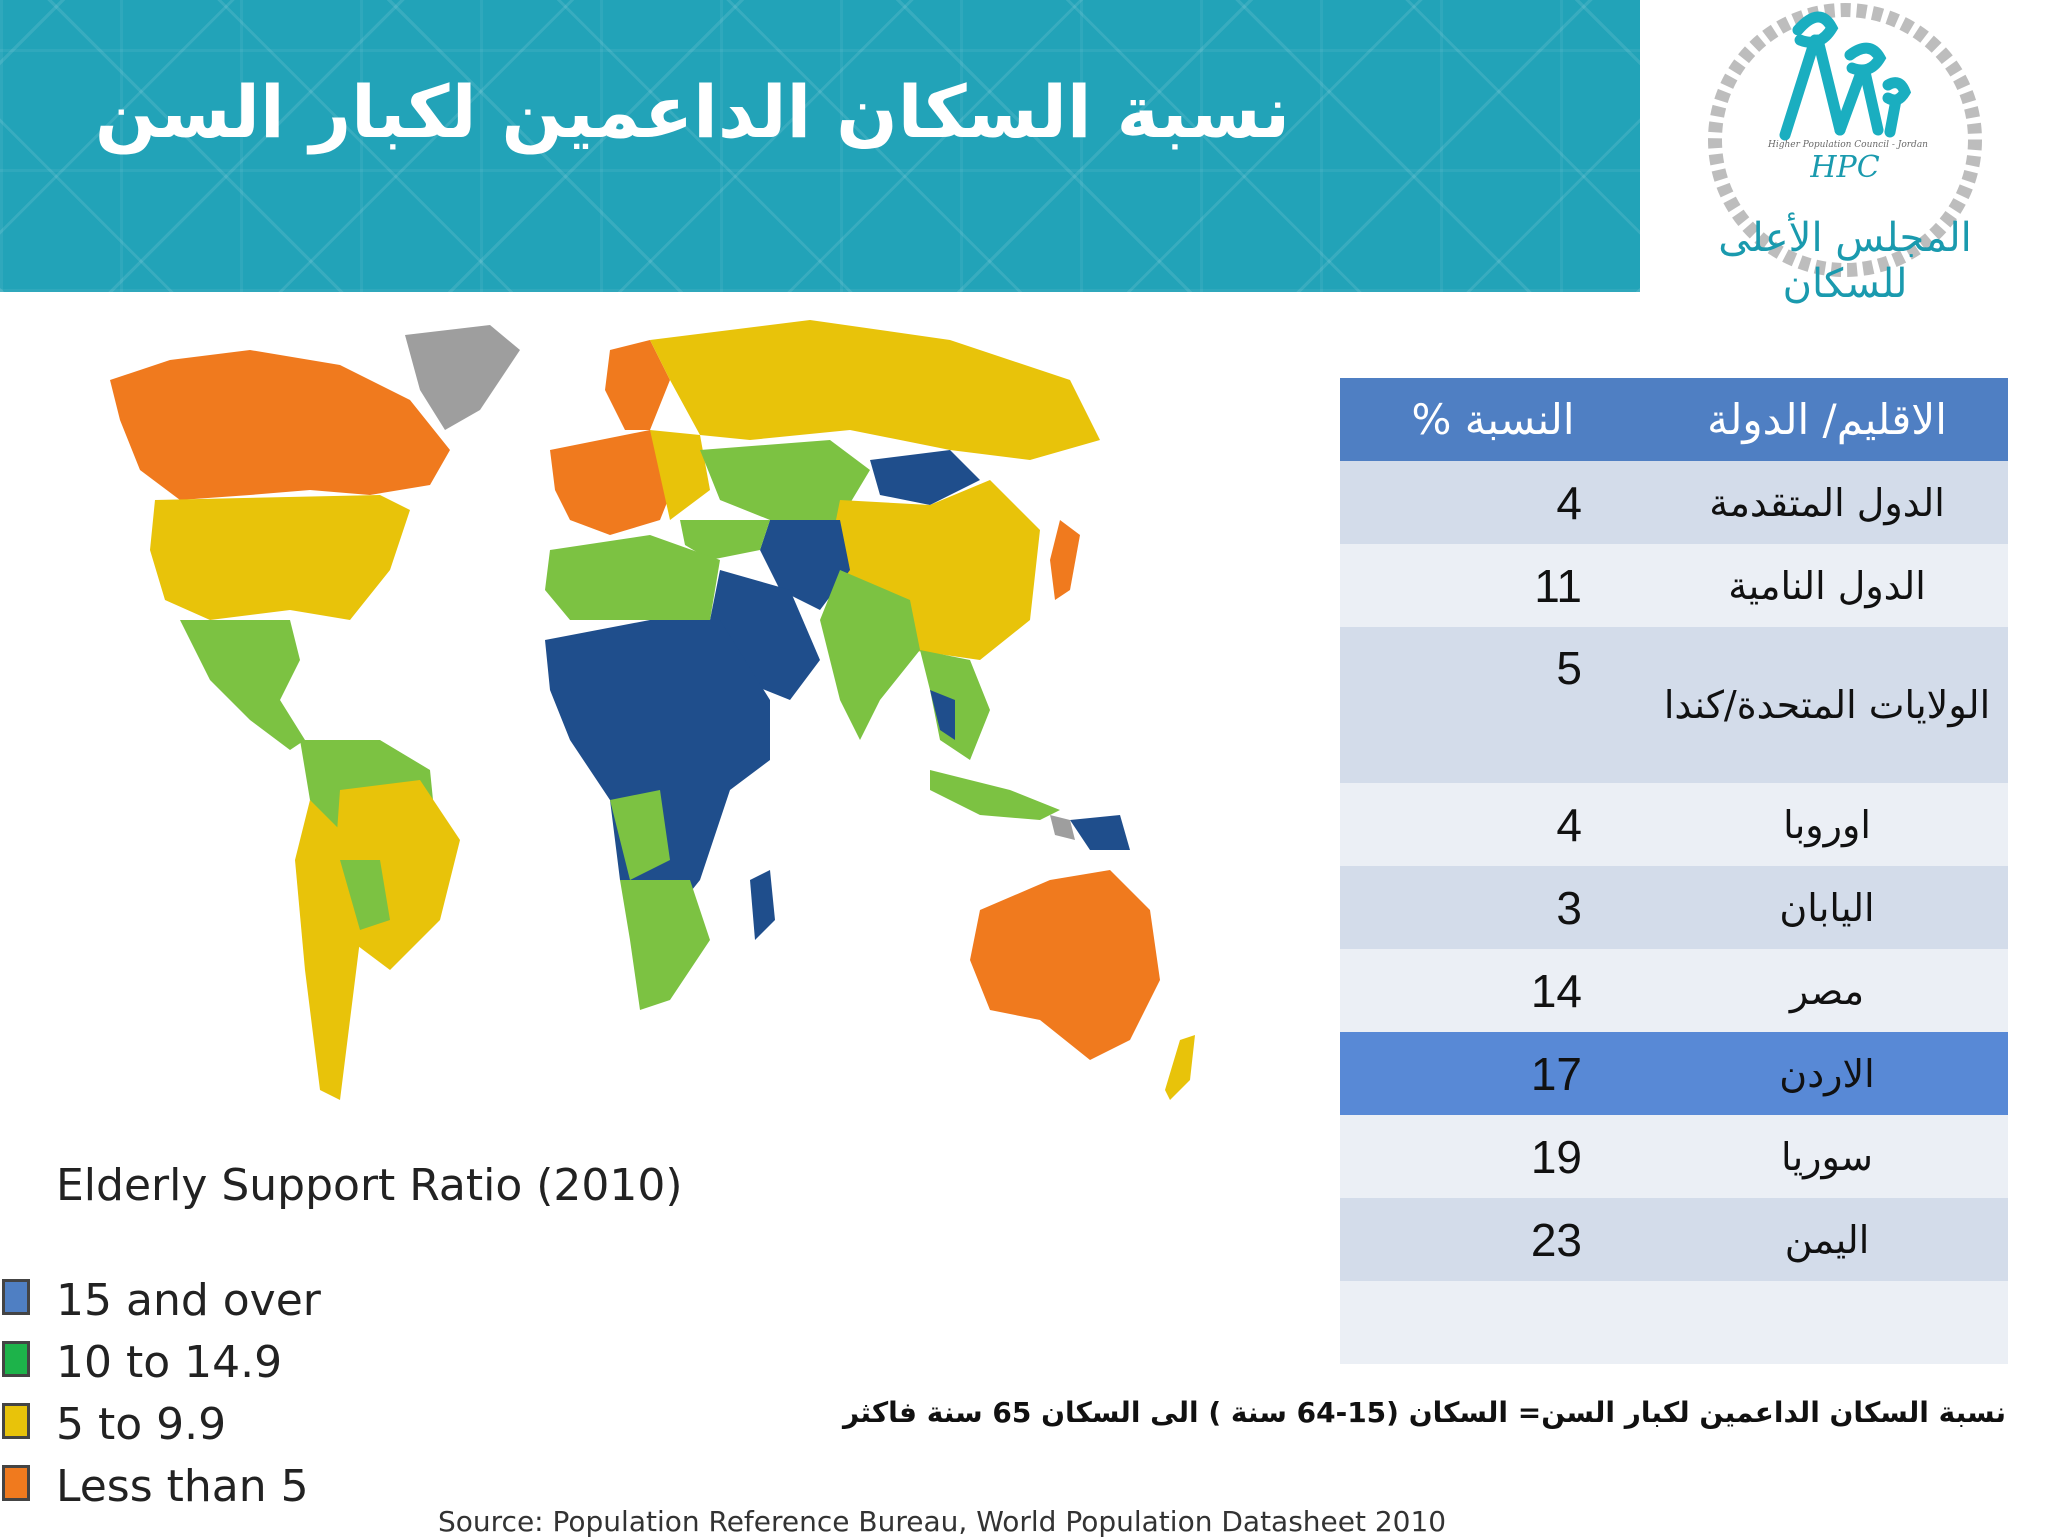 This screenshot has height=1538, width=2048. I want to click on legend-item: Less than 5, so click(200, 1486).